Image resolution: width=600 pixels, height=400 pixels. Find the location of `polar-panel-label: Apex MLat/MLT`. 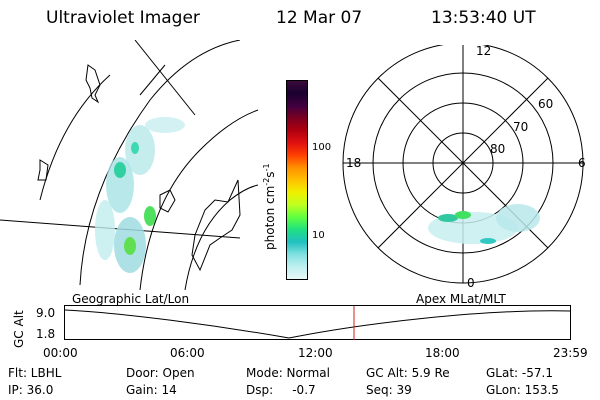

polar-panel-label: Apex MLat/MLT is located at coordinates (461, 299).